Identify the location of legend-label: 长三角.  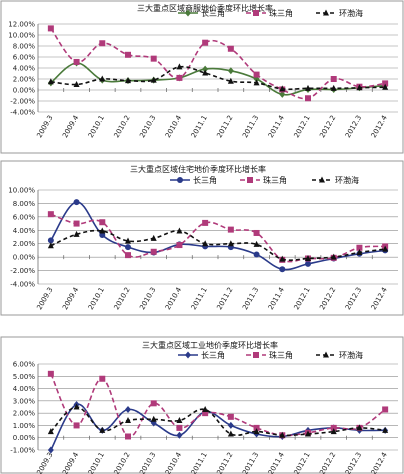
(213, 13).